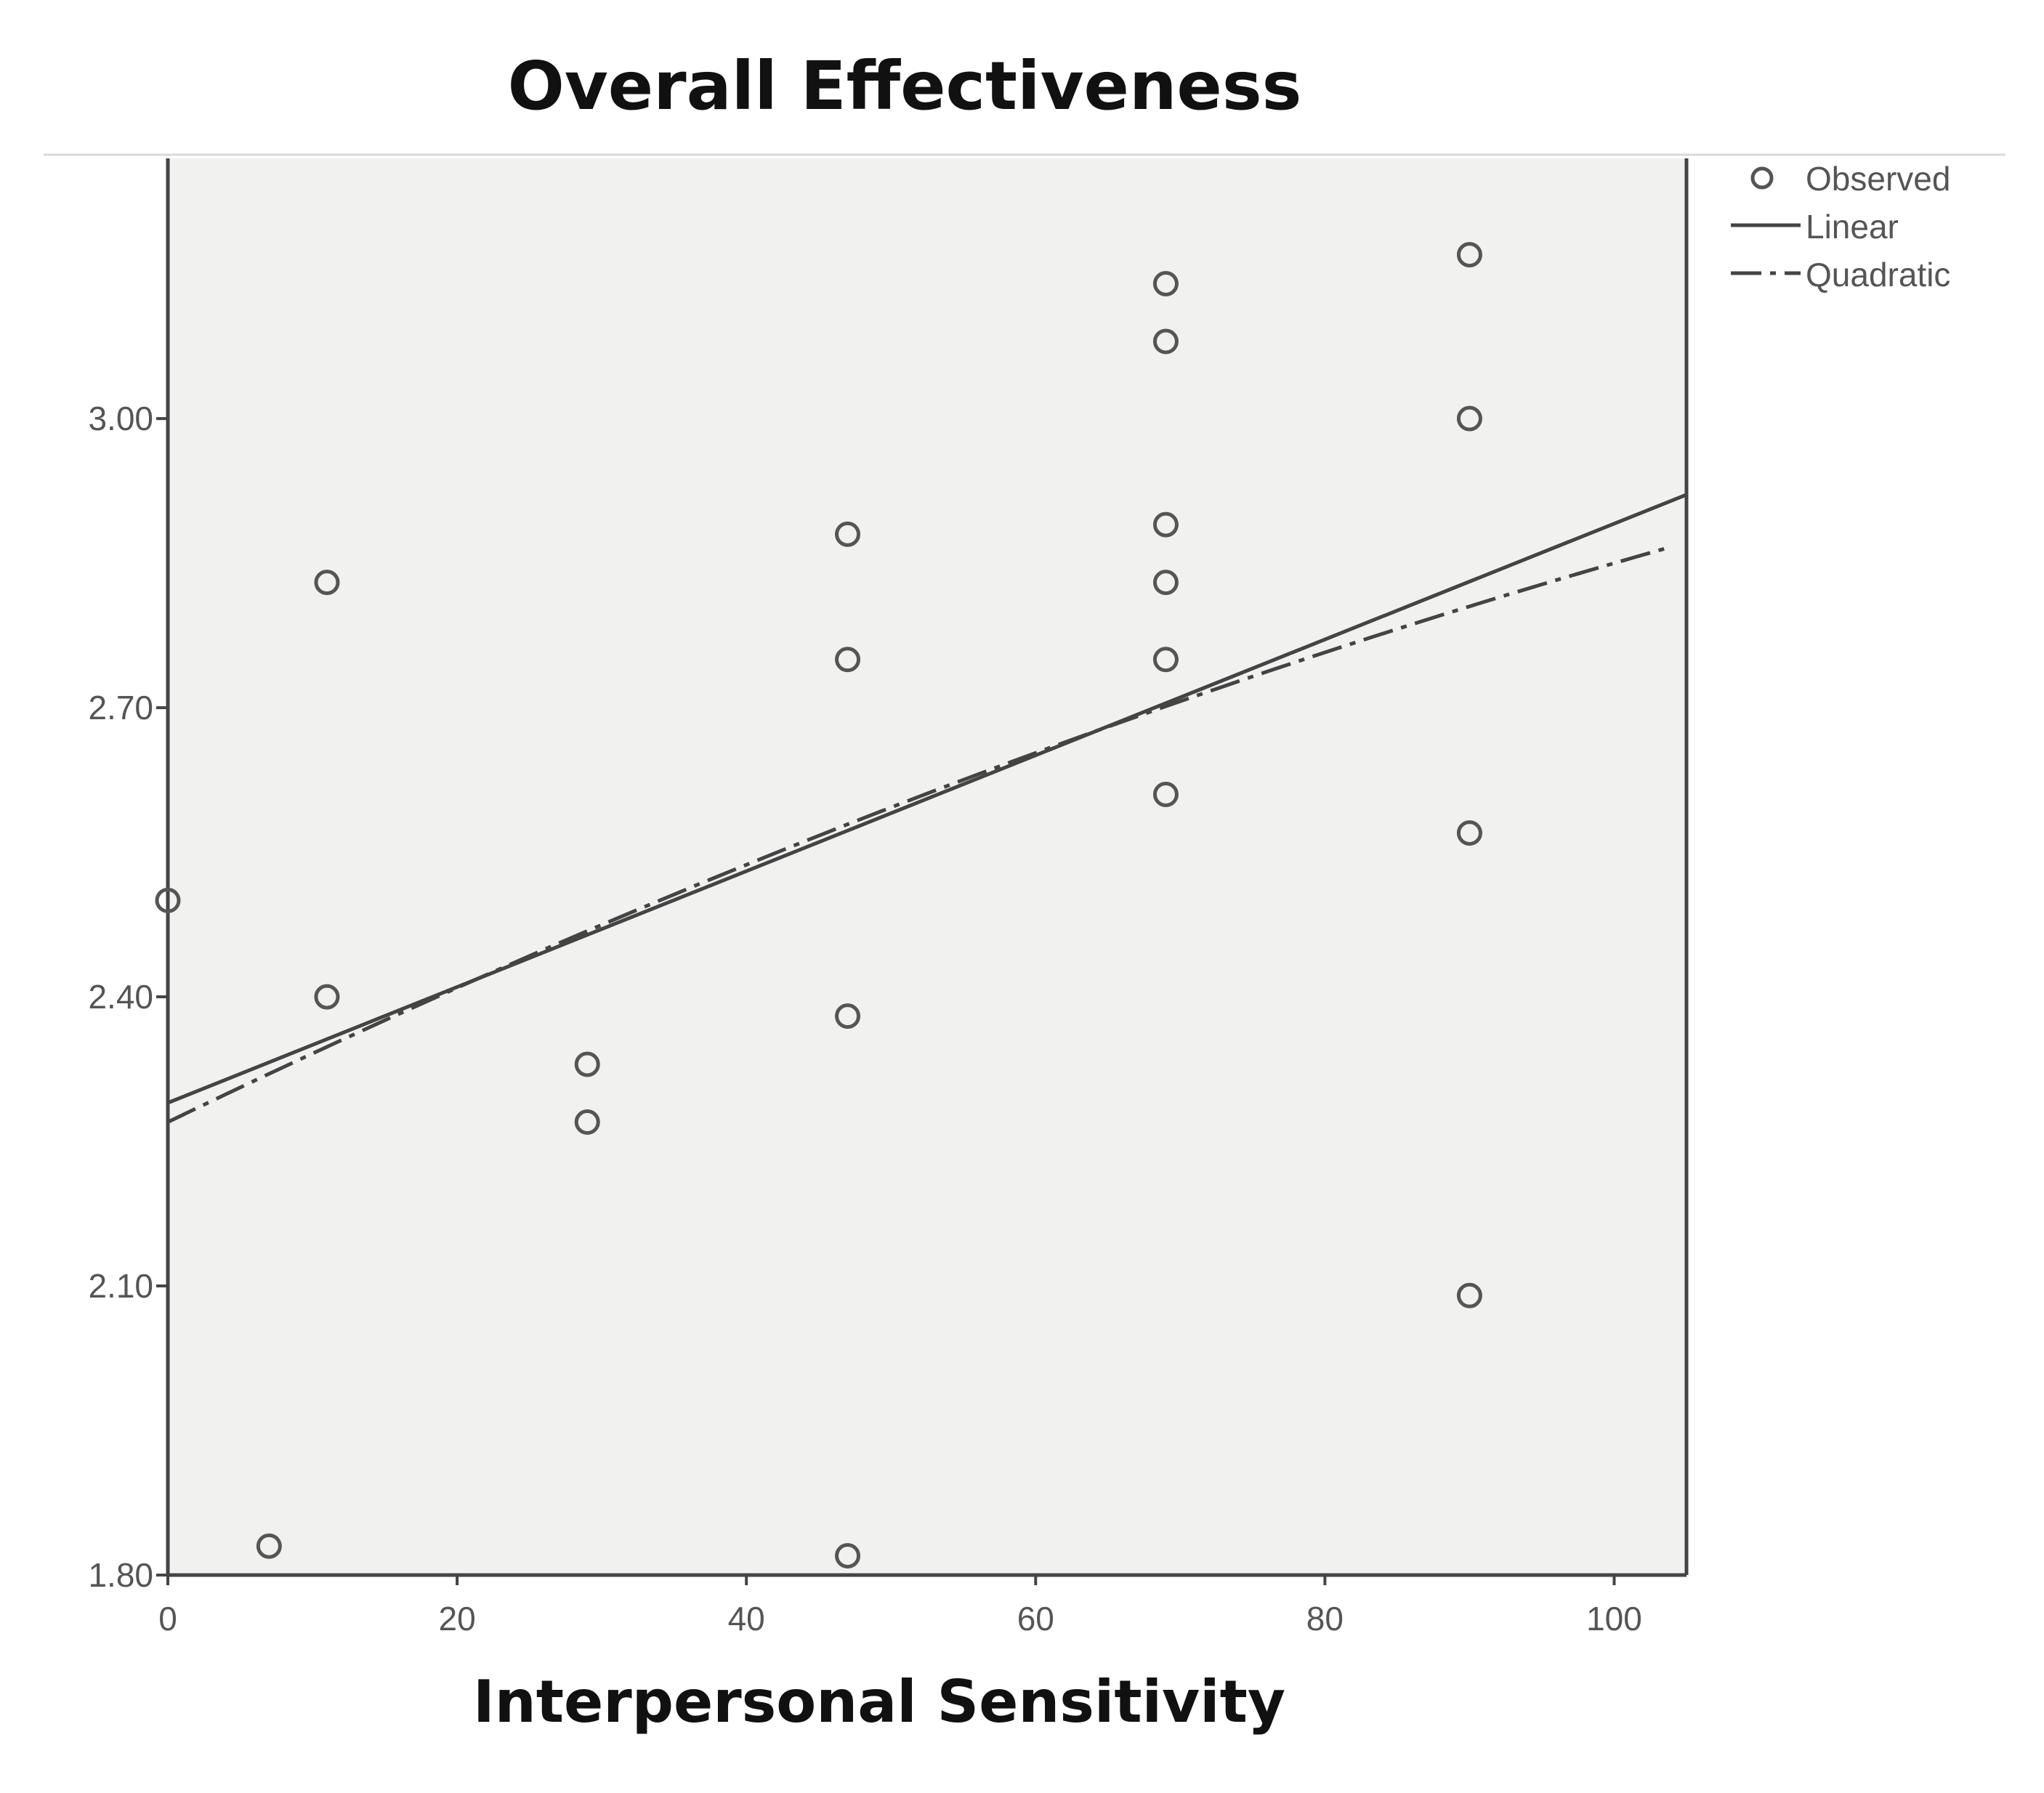 Image resolution: width=2044 pixels, height=1793 pixels. I want to click on y-ticks: 1.80 2.10 2.40 2.70 3.00, so click(128, 997).